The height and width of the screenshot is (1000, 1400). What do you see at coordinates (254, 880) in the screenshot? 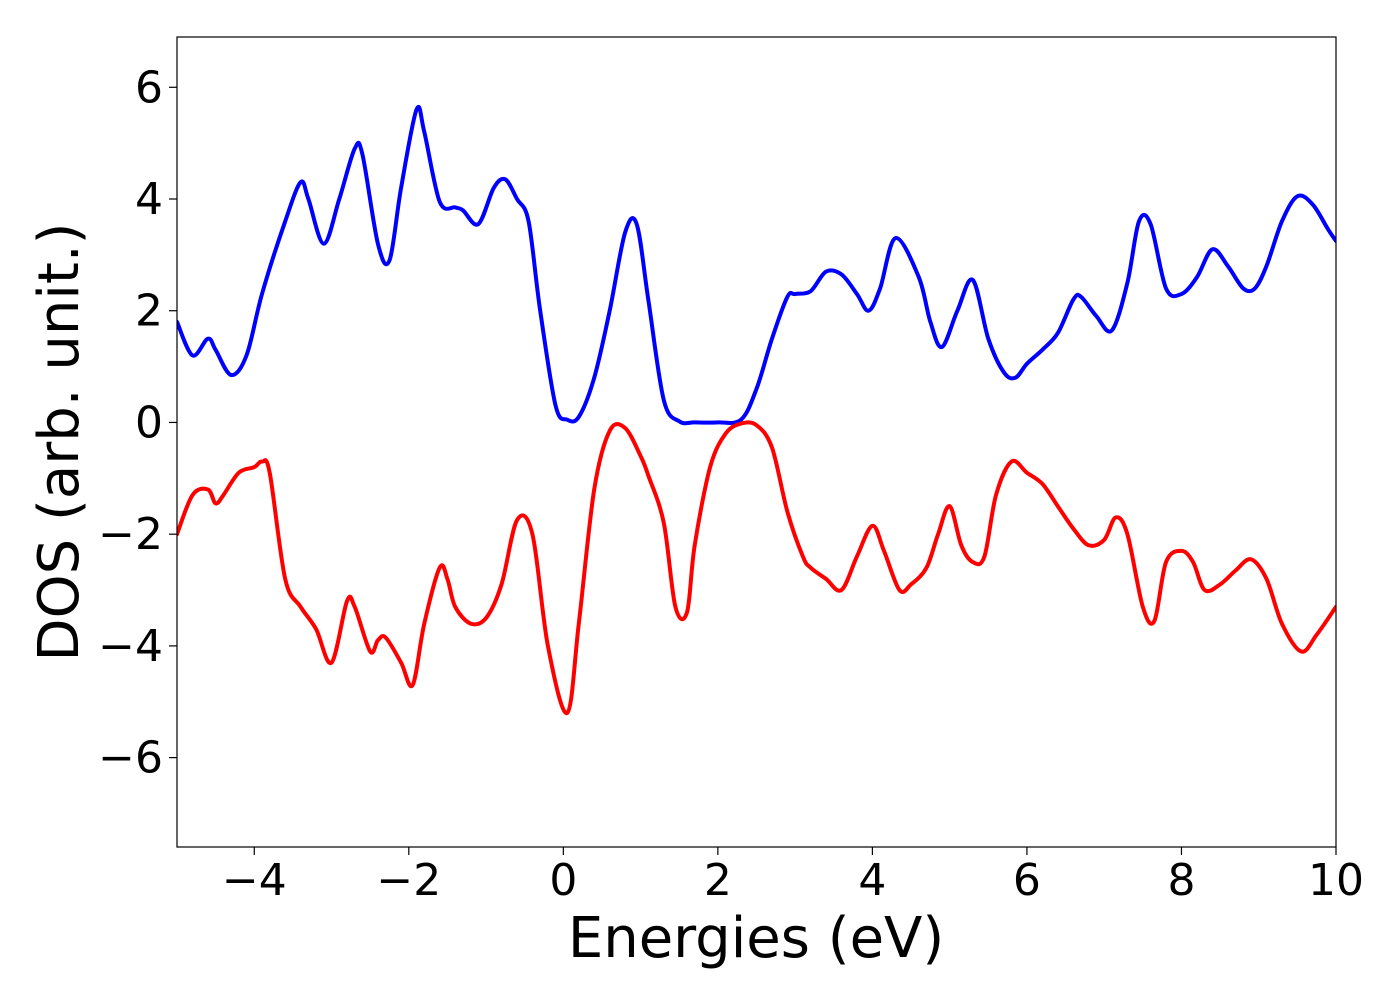
I see `x-tick-label: −4` at bounding box center [254, 880].